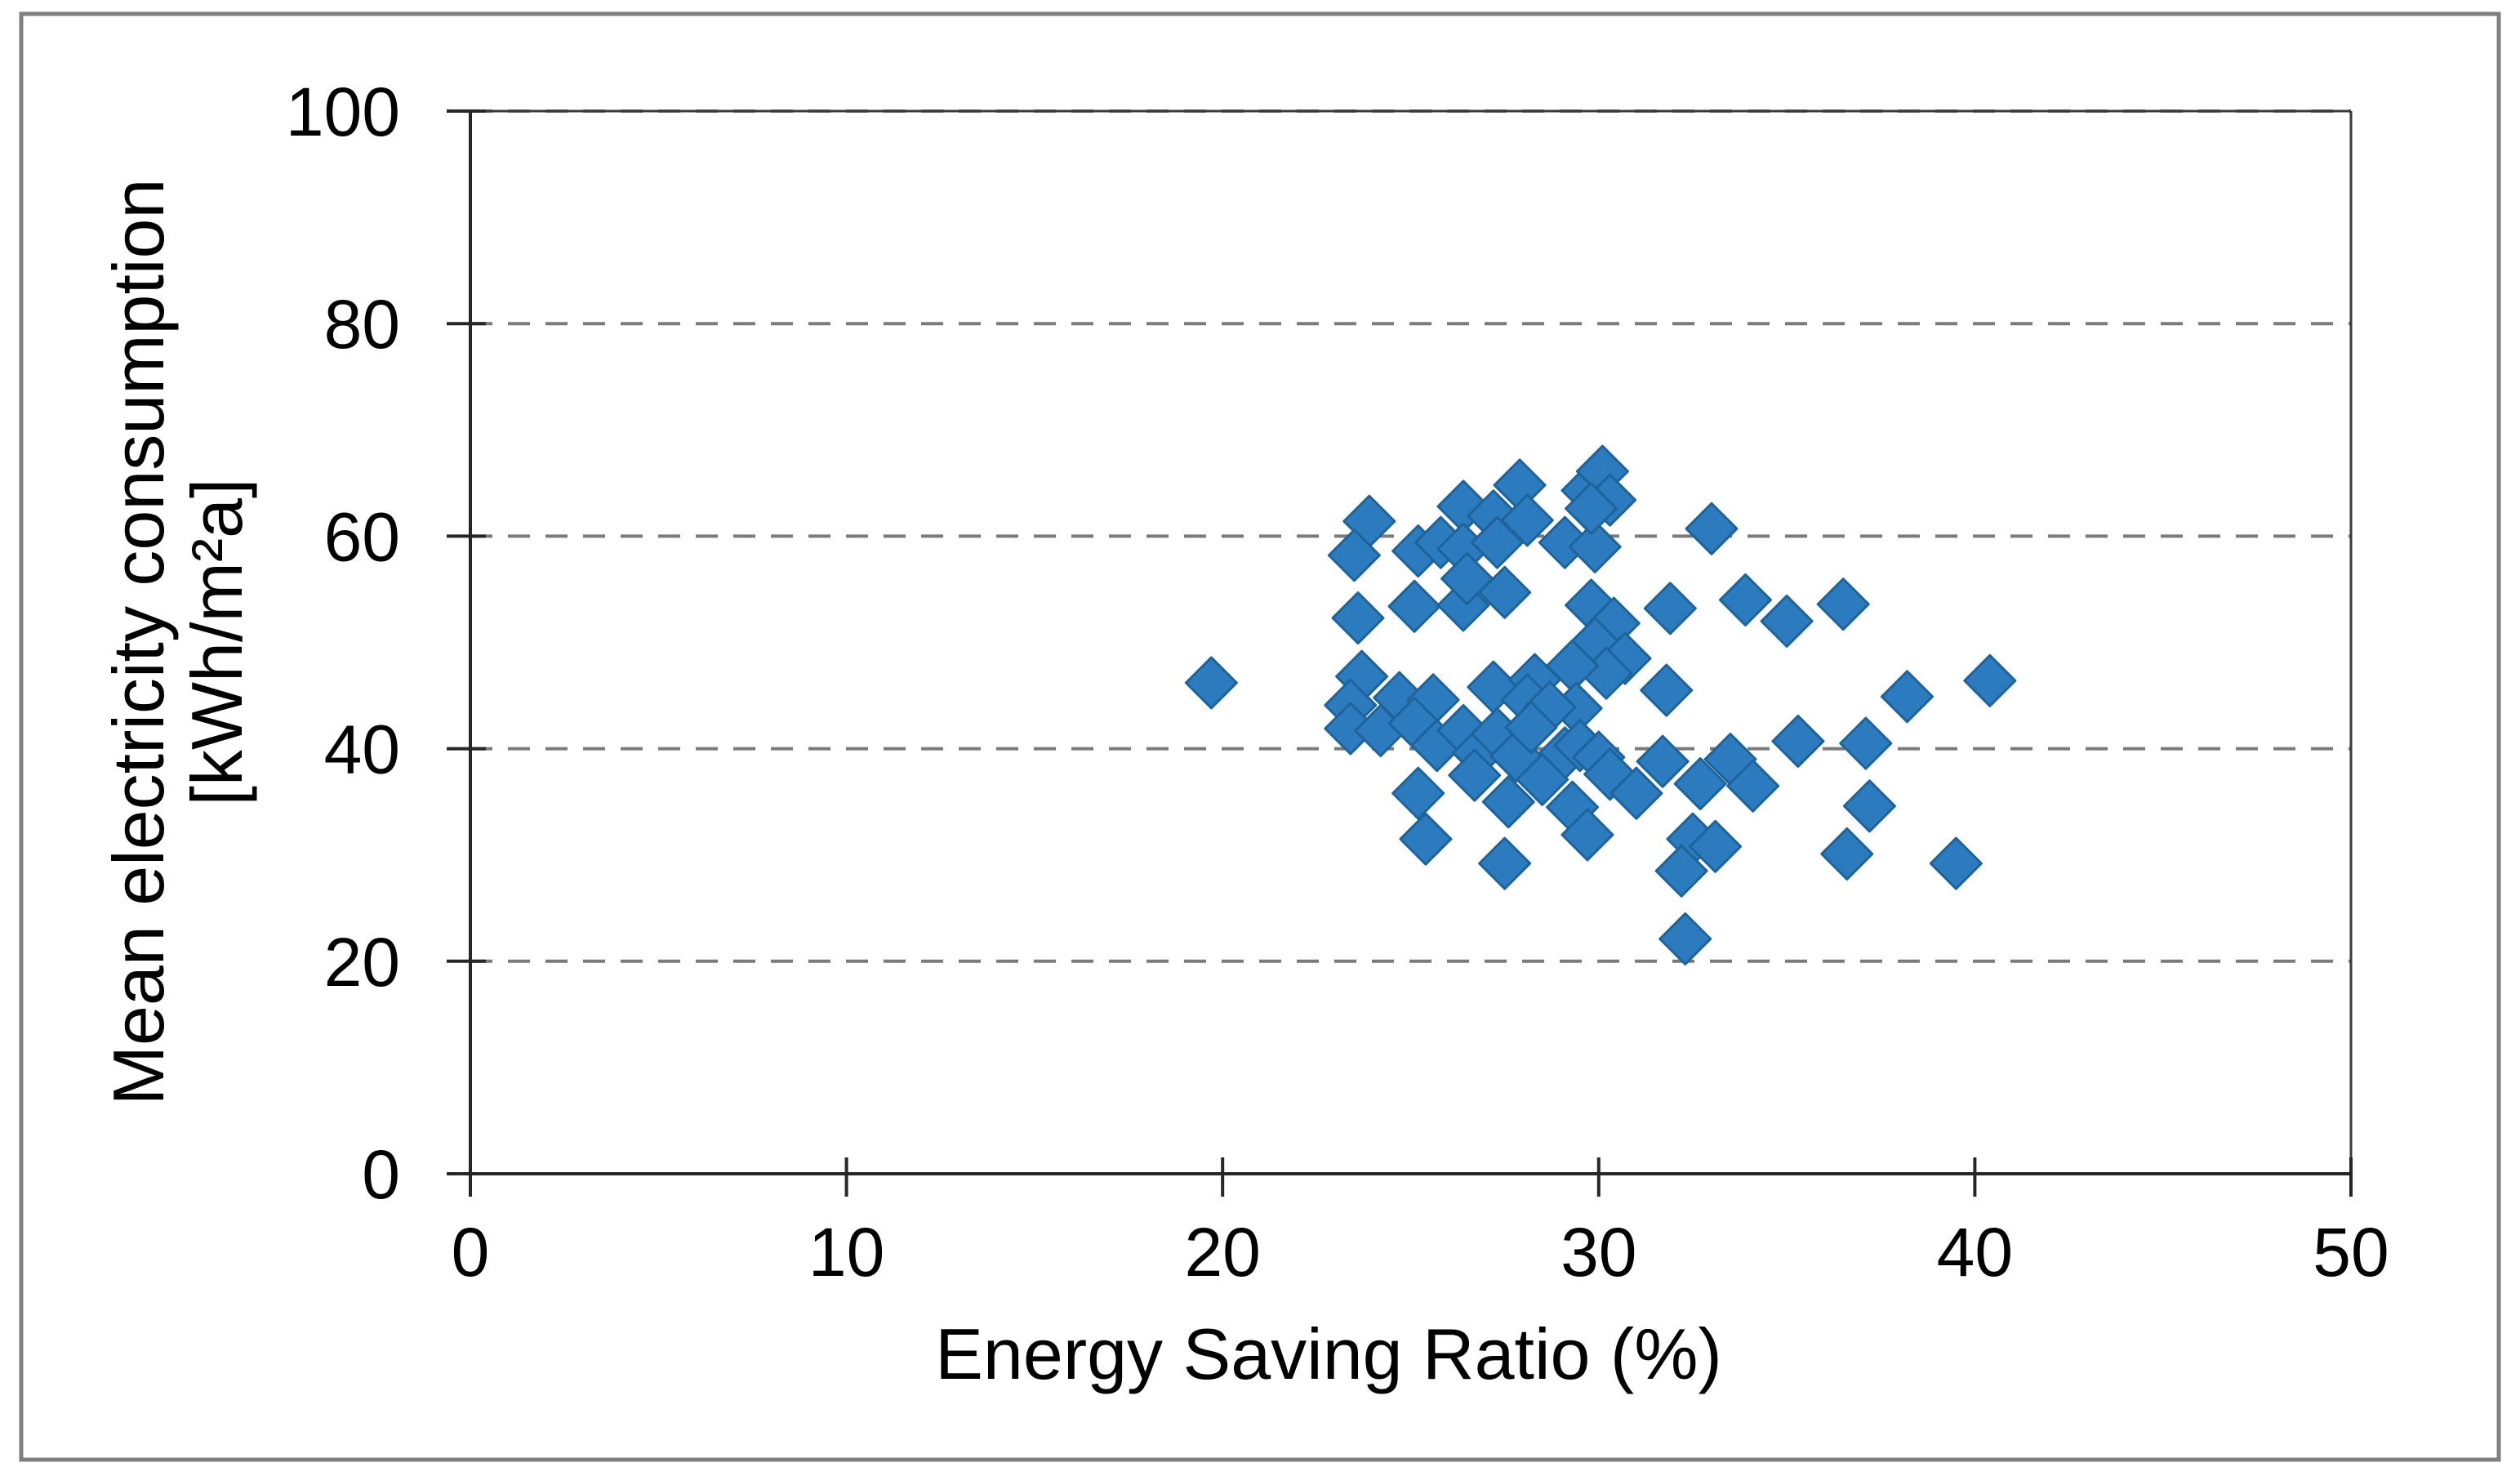 Image resolution: width=2520 pixels, height=1476 pixels. I want to click on data-points, so click(1600, 704).